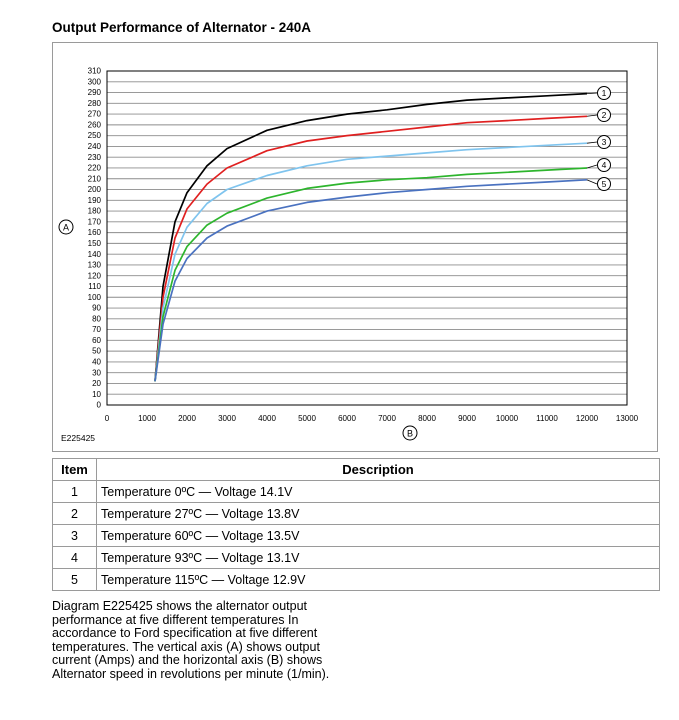 The height and width of the screenshot is (720, 679). What do you see at coordinates (95, 200) in the screenshot?
I see `y-tick-label: 190` at bounding box center [95, 200].